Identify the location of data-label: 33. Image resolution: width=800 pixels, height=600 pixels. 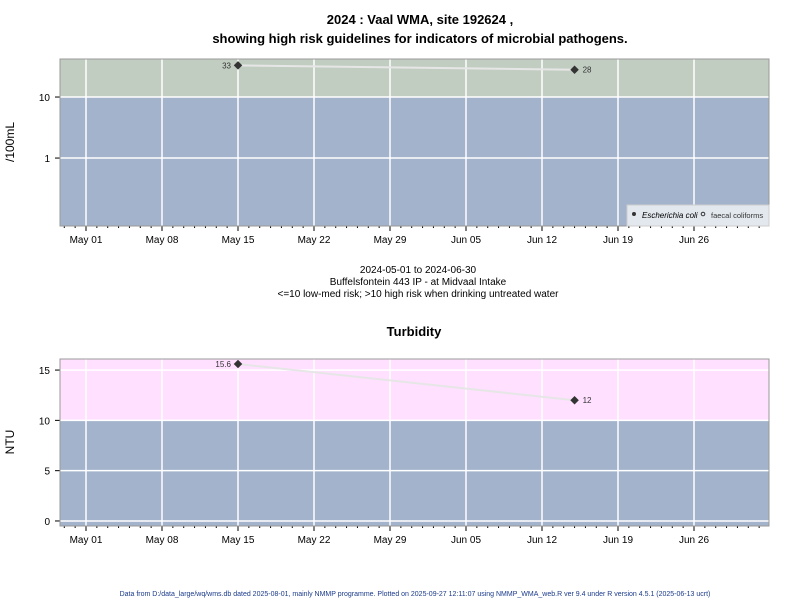
(226, 65).